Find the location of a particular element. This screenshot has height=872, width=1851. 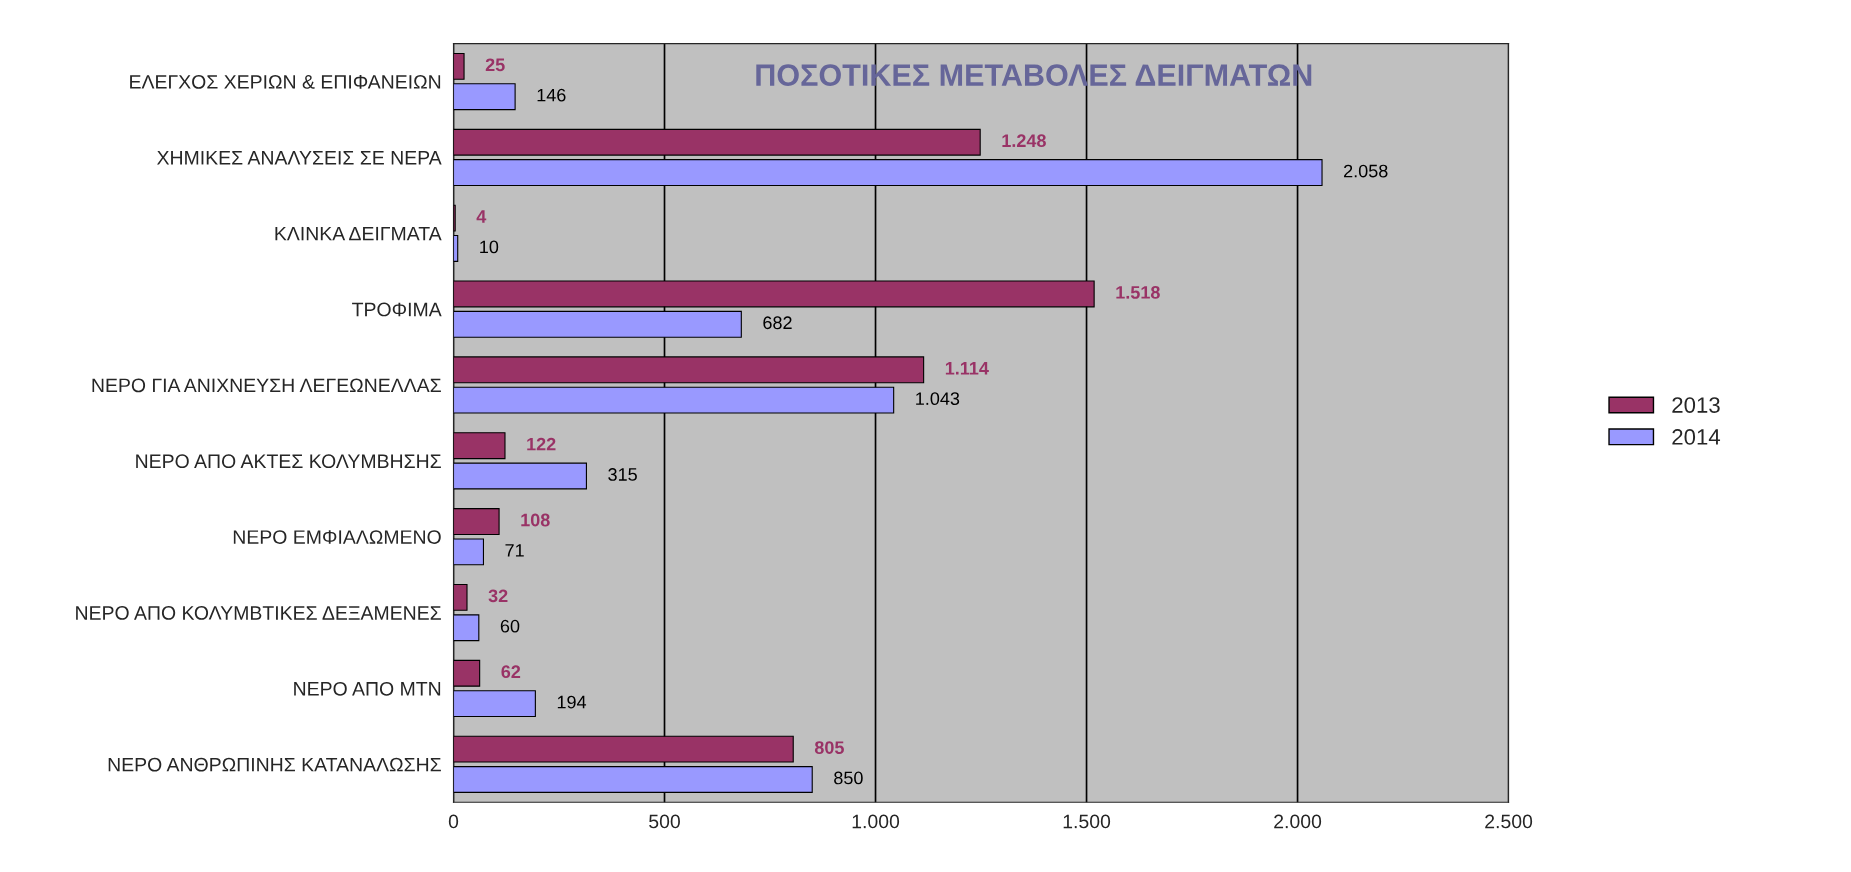

y-tick-label: ΝΕΡΟ ΓΙΑ ΑΝΙΧΝΕΥΣΗ ΛΕΓΕΩΝΕΛΛΑΣ is located at coordinates (266, 385).